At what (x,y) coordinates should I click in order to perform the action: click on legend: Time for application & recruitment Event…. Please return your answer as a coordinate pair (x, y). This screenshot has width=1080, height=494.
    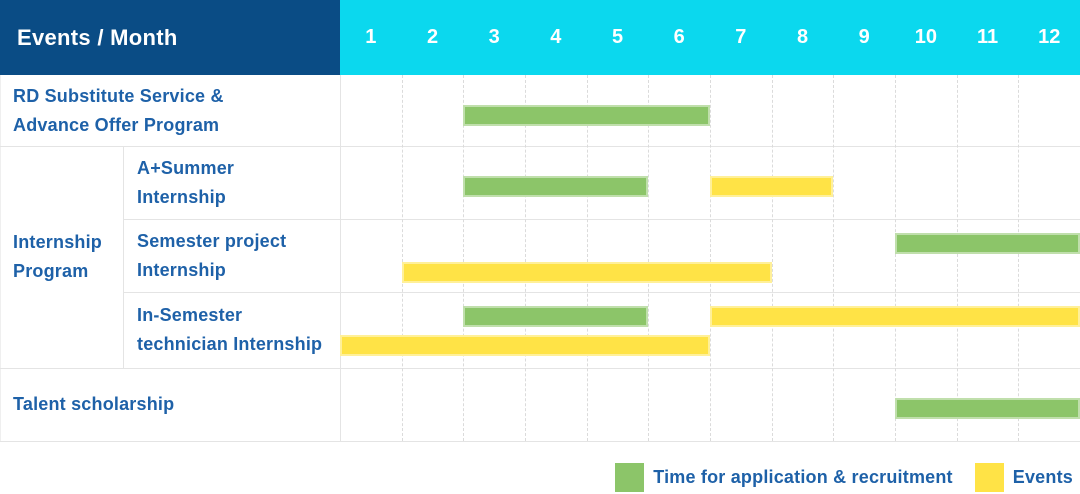
    Looking at the image, I should click on (844, 477).